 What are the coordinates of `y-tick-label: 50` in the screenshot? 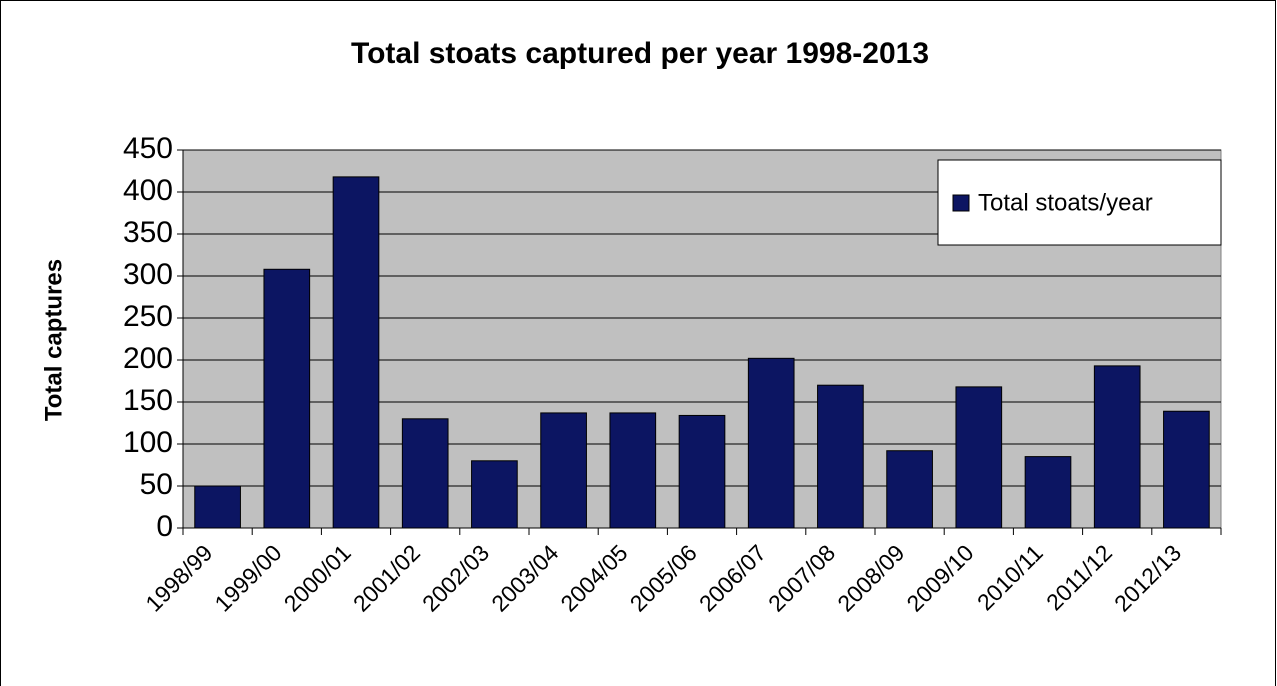 It's located at (156, 484).